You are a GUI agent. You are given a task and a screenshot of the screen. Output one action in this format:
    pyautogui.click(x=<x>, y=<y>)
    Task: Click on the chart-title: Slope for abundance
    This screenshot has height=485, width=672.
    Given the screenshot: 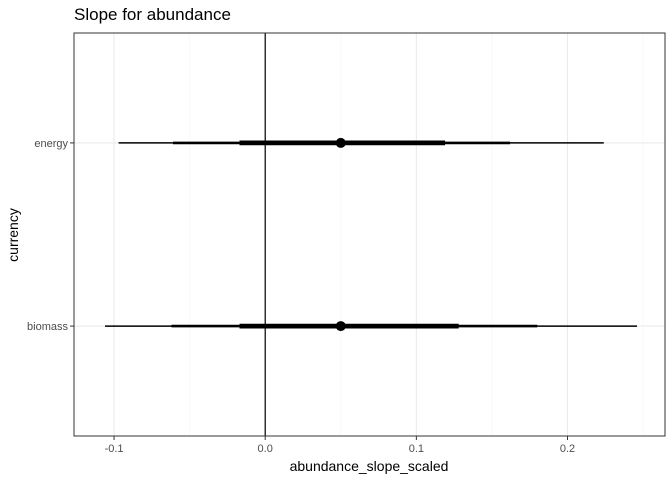 What is the action you would take?
    pyautogui.click(x=152, y=14)
    